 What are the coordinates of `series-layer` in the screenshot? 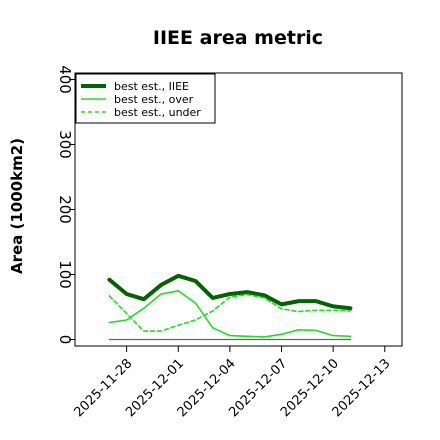 It's located at (230, 307).